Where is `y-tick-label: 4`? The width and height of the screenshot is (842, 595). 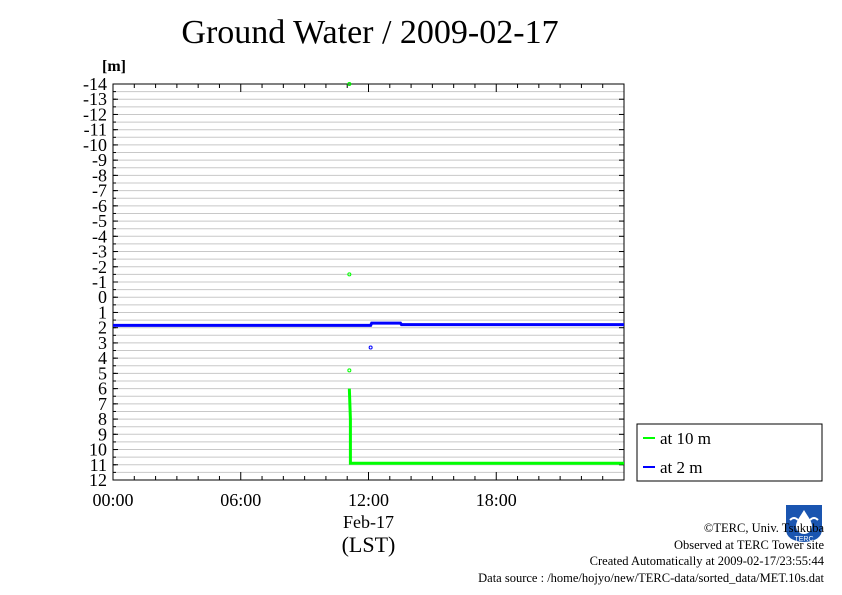
y-tick-label: 4 is located at coordinates (102, 358).